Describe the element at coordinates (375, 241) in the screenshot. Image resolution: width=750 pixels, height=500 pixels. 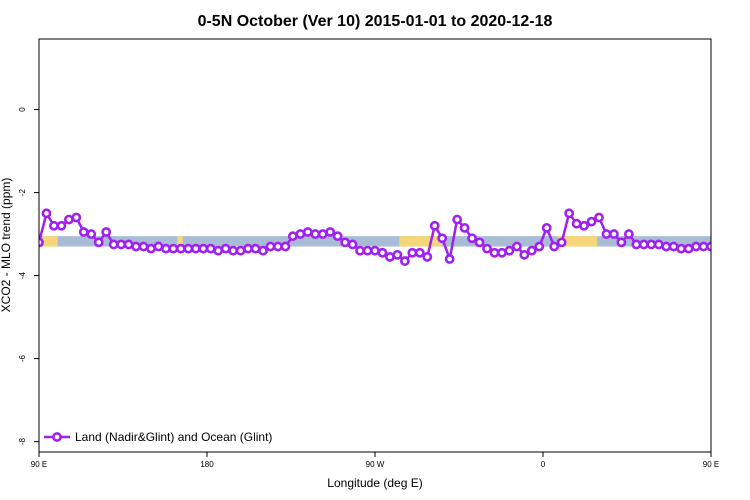
I see `band-layer` at that location.